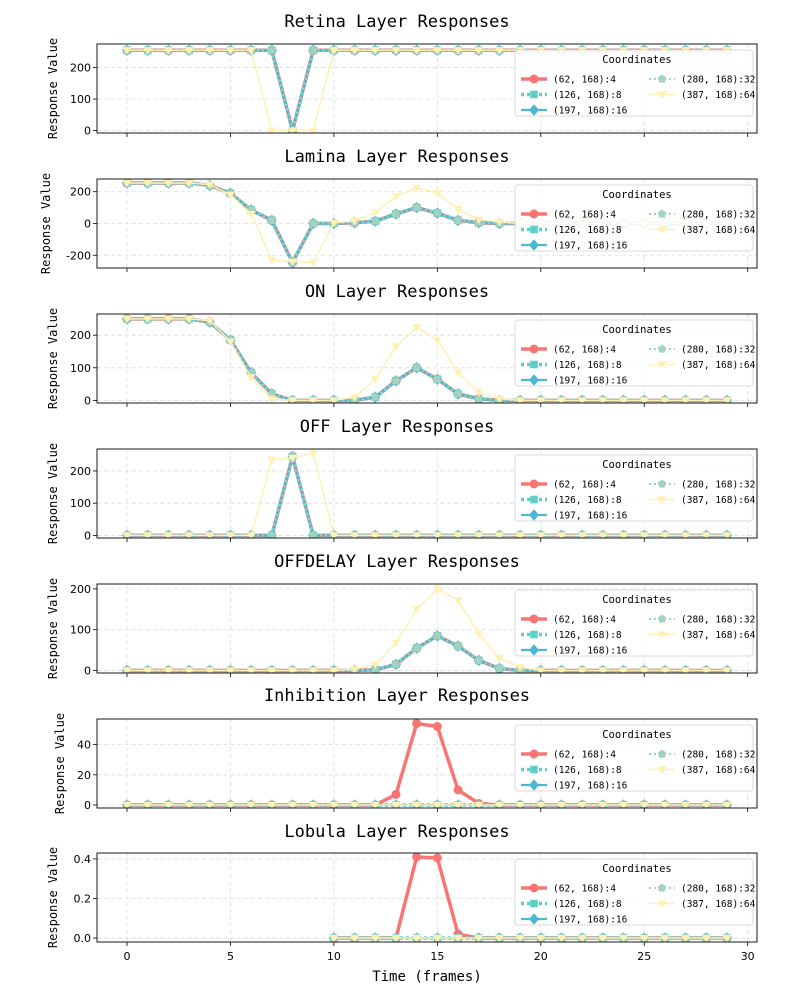  I want to click on series-group, so click(427, 494).